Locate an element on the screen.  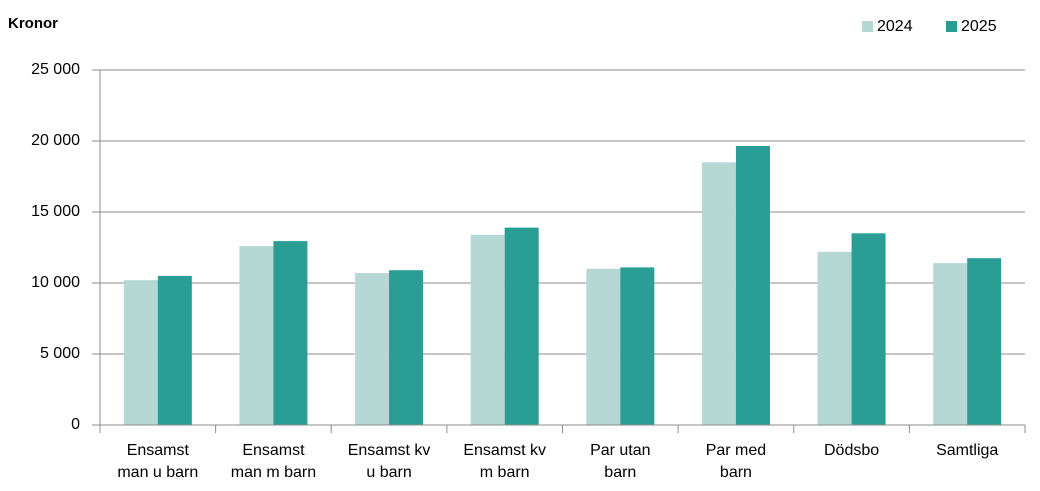
y-tick-label: 15 000 is located at coordinates (55, 211).